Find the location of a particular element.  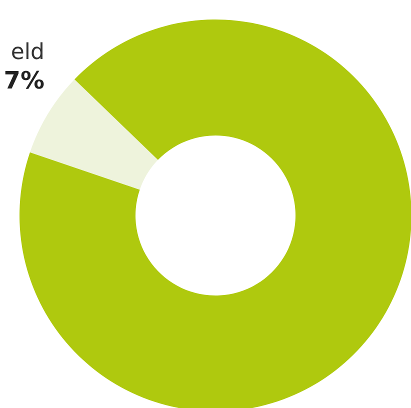

slice-label: eld is located at coordinates (27, 52).